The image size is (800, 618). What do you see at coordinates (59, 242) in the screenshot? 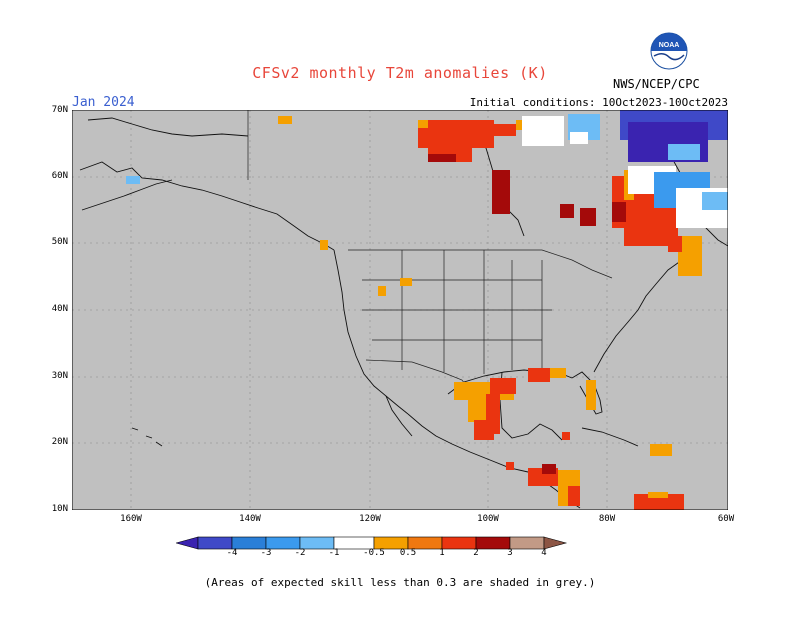
I see `y-tick-label: 50N` at bounding box center [59, 242].